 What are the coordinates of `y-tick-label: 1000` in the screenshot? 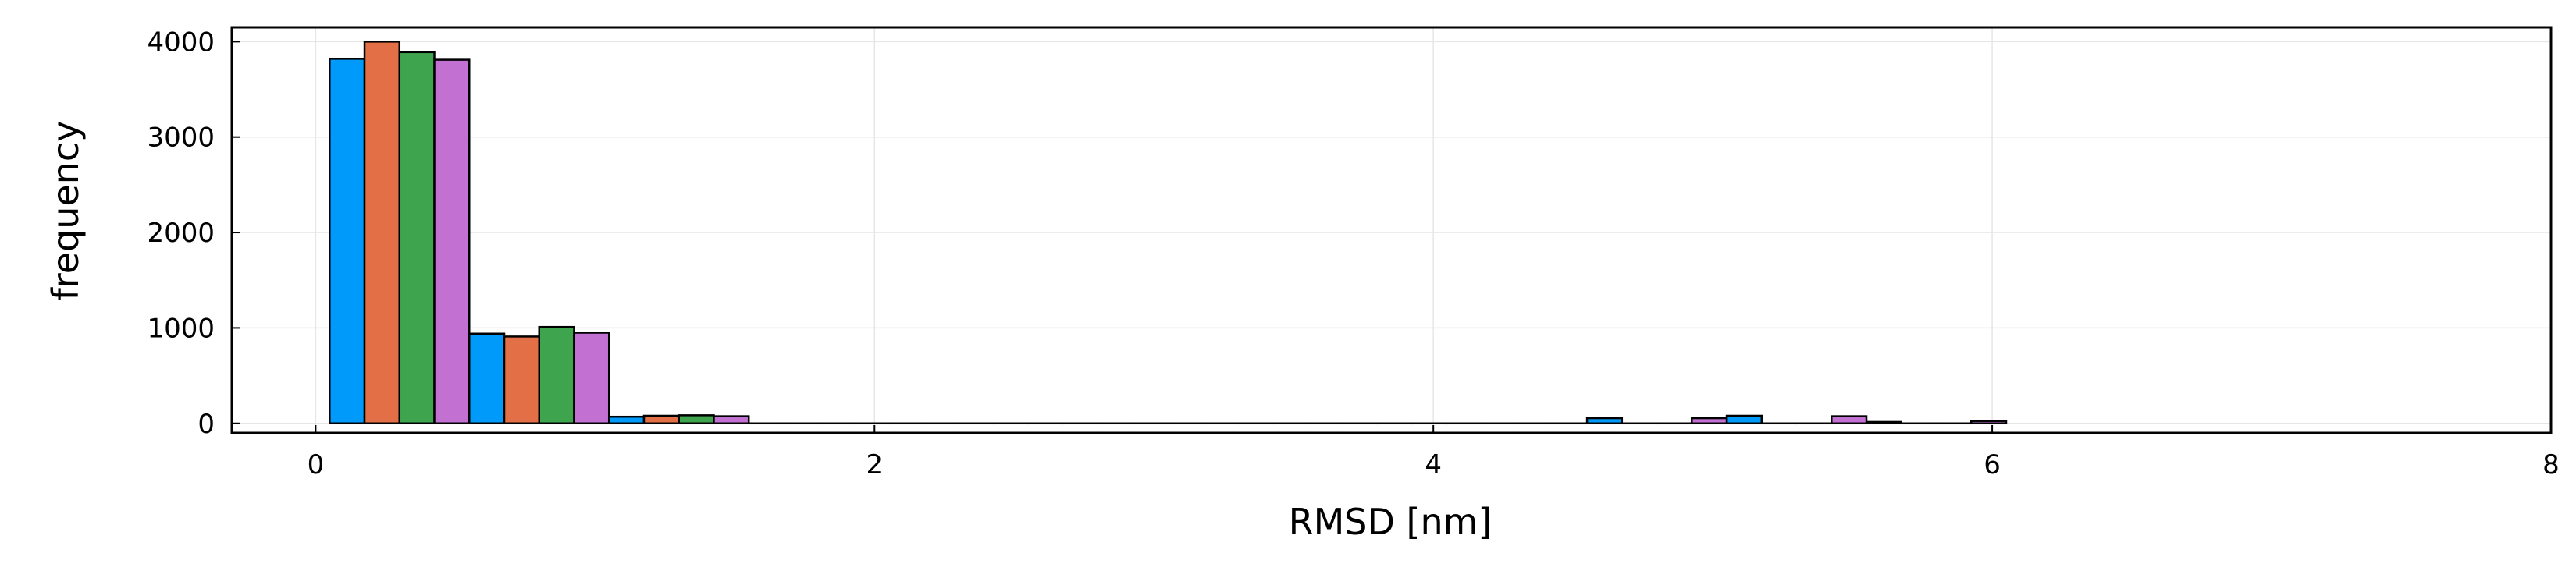 It's located at (181, 329).